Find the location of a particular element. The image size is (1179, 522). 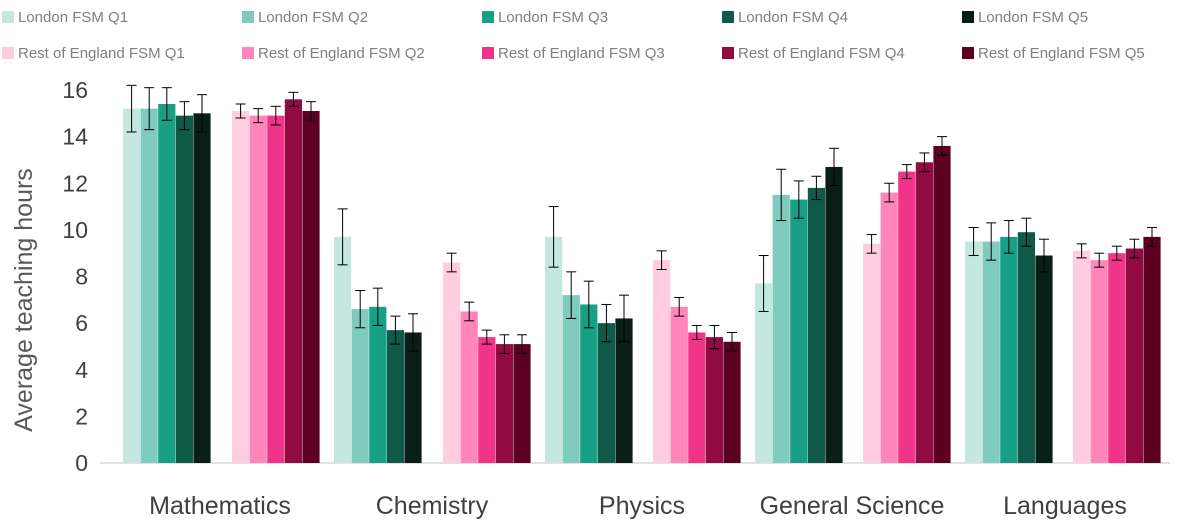

legend-label: Rest of England FSM Q5 is located at coordinates (1061, 53).